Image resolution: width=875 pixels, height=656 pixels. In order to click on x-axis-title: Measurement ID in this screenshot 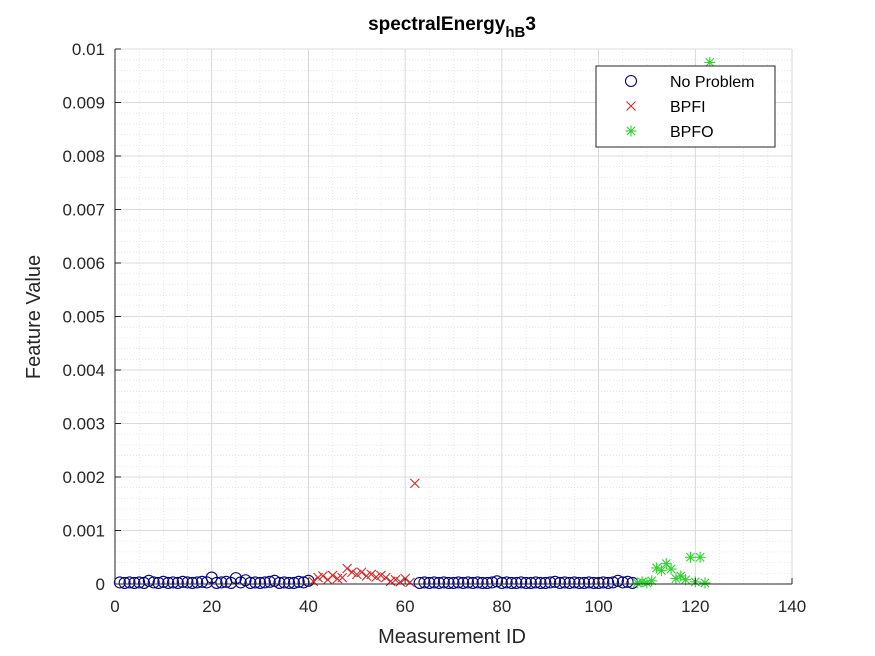, I will do `click(452, 637)`.